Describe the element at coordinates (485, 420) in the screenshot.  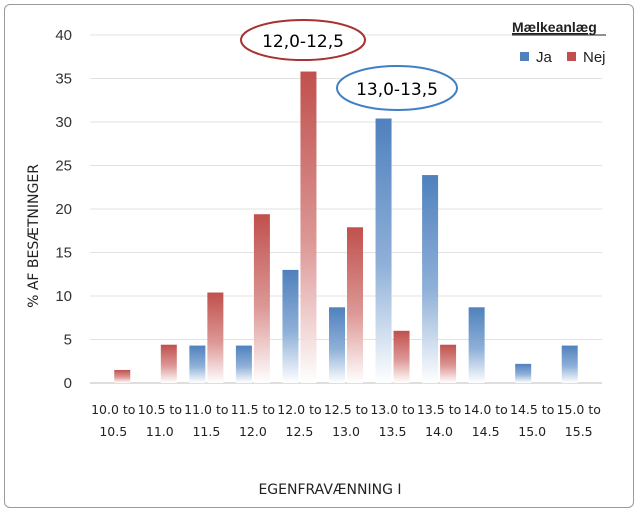
I see `x-tick-label: 14.0 to 14.5` at that location.